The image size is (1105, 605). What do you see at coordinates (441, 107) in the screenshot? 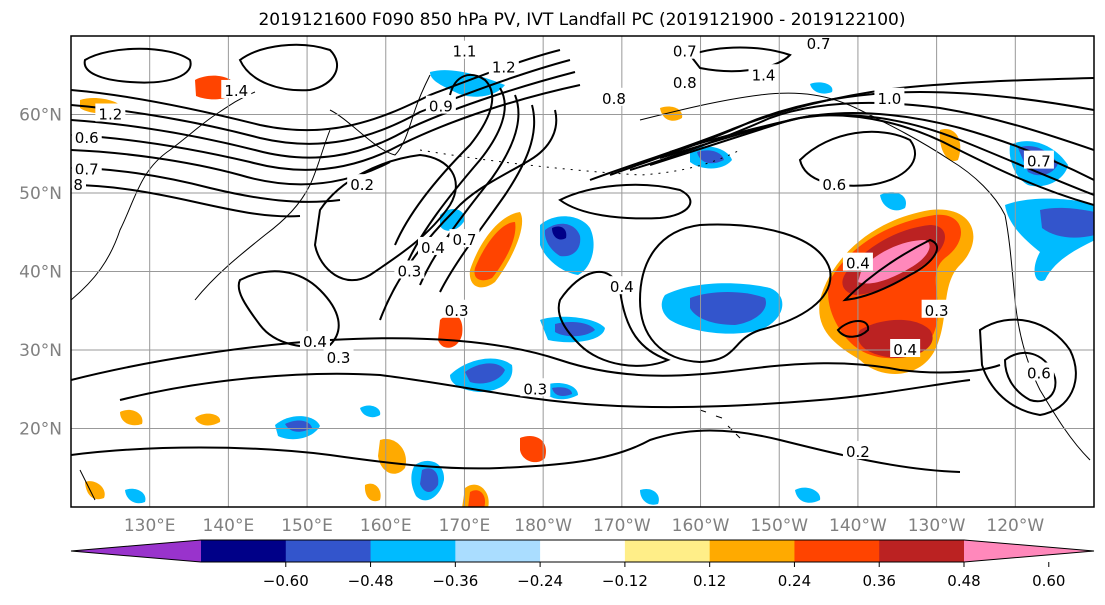
I see `contour-label: 0.9` at bounding box center [441, 107].